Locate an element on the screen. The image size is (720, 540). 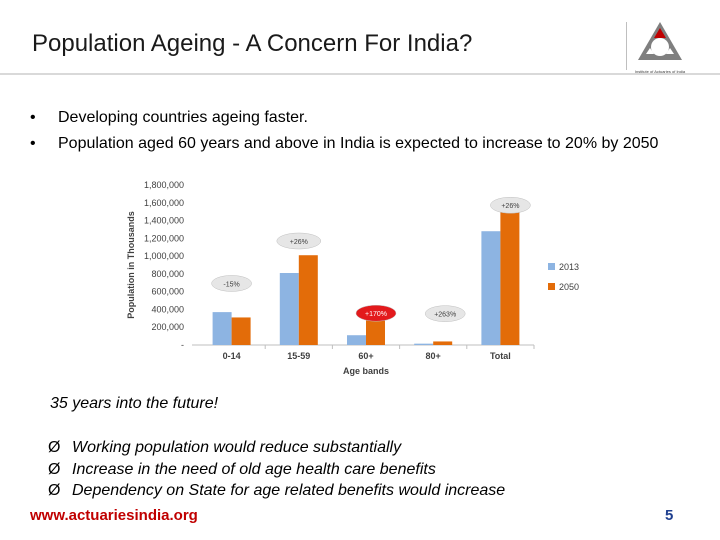
footer-url-link: www.actuariesindia.org is located at coordinates (114, 515).